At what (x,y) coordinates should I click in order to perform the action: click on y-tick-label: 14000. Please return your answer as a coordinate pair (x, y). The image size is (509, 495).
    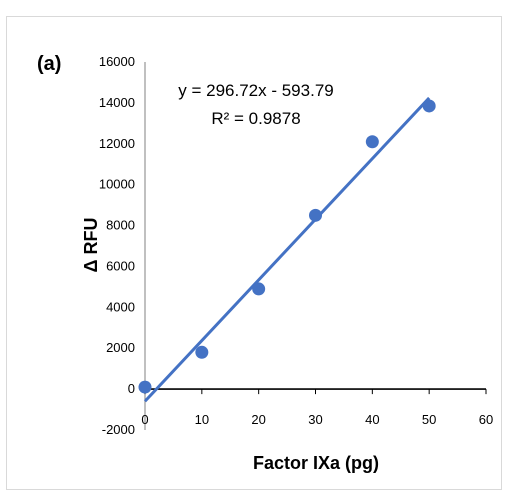
    Looking at the image, I should click on (117, 102).